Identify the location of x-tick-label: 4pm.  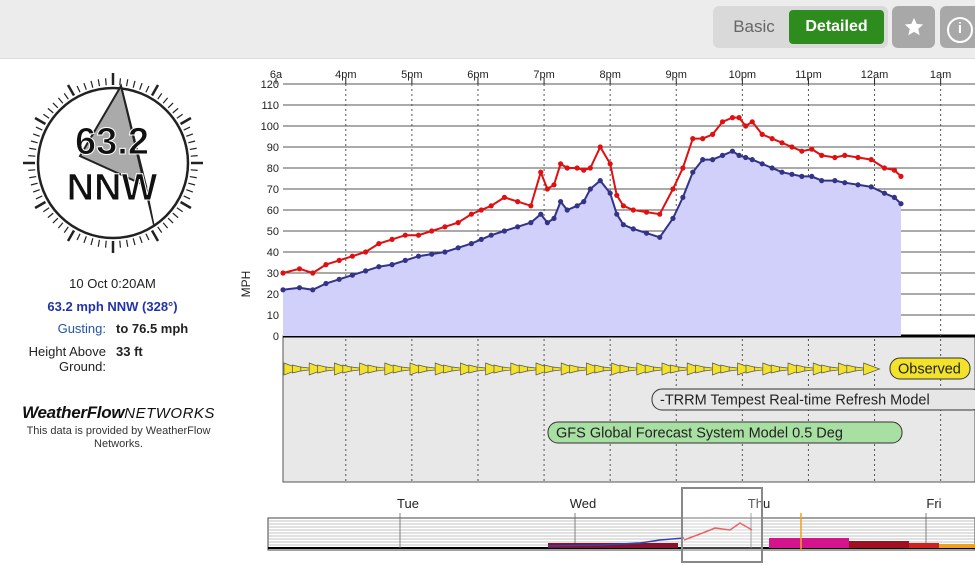
(345, 75).